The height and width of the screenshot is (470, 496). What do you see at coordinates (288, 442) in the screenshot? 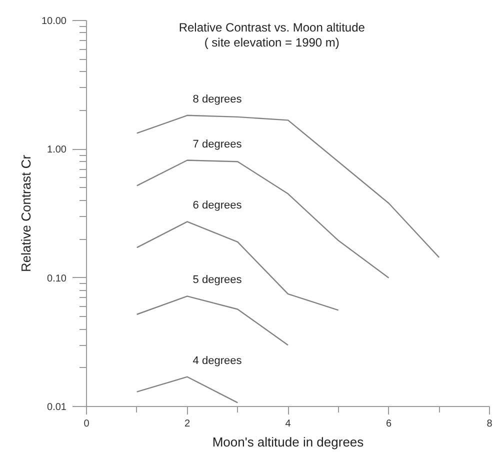
I see `x-axis-title: Moon's altitude in degrees` at bounding box center [288, 442].